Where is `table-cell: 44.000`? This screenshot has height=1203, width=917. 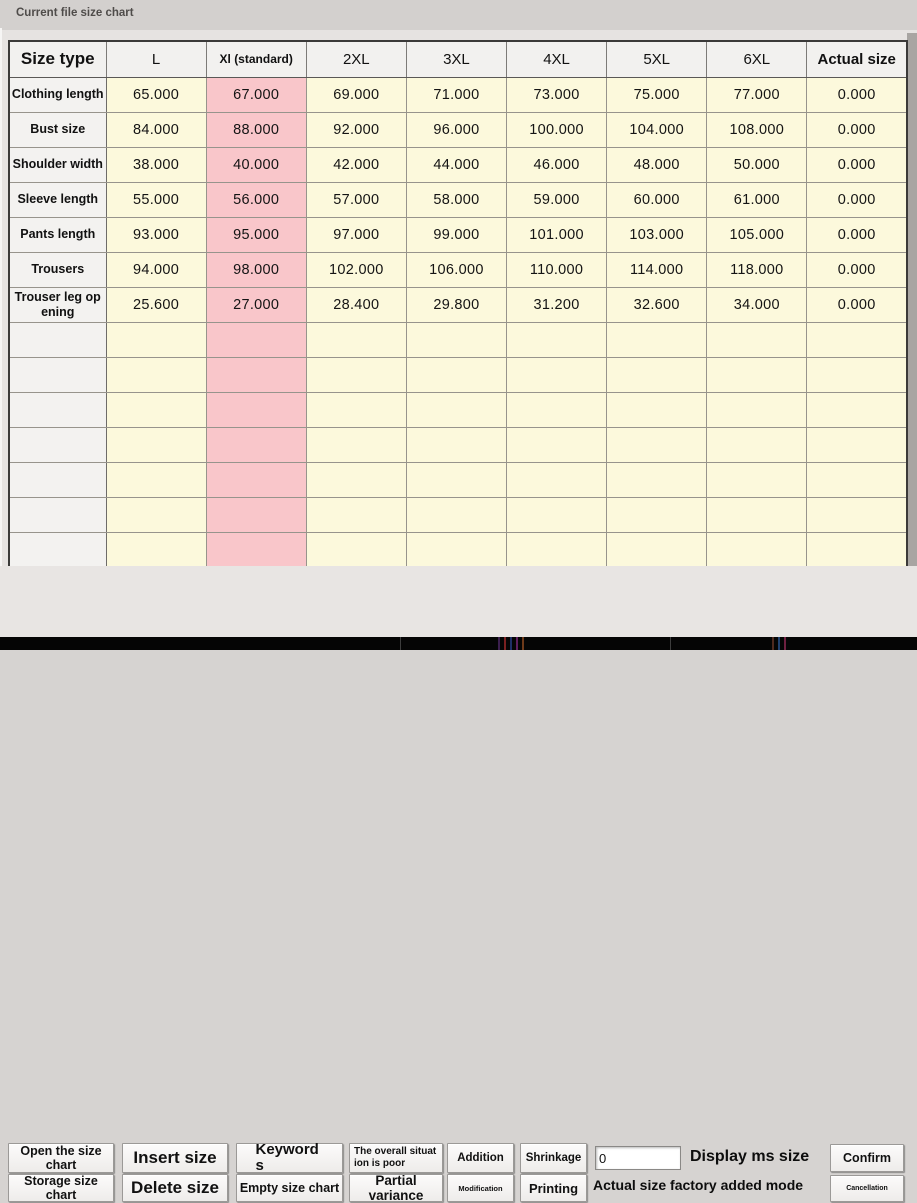
table-cell: 44.000 is located at coordinates (456, 164).